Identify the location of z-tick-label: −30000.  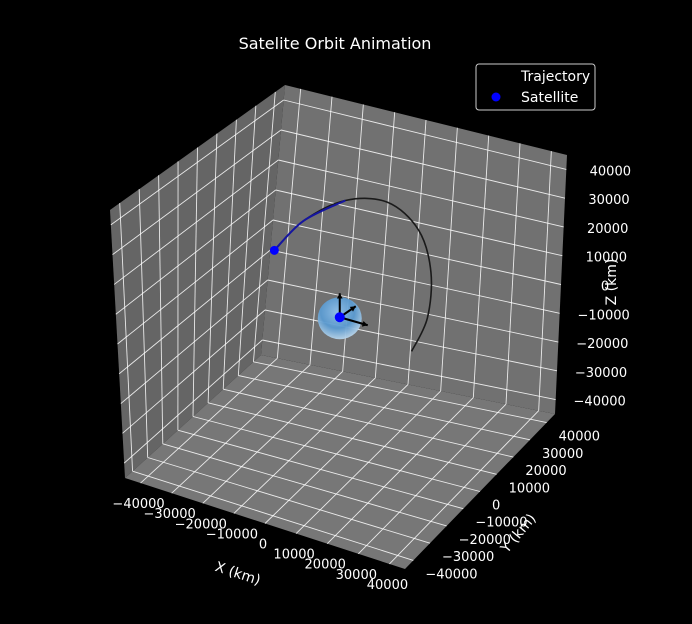
(601, 373).